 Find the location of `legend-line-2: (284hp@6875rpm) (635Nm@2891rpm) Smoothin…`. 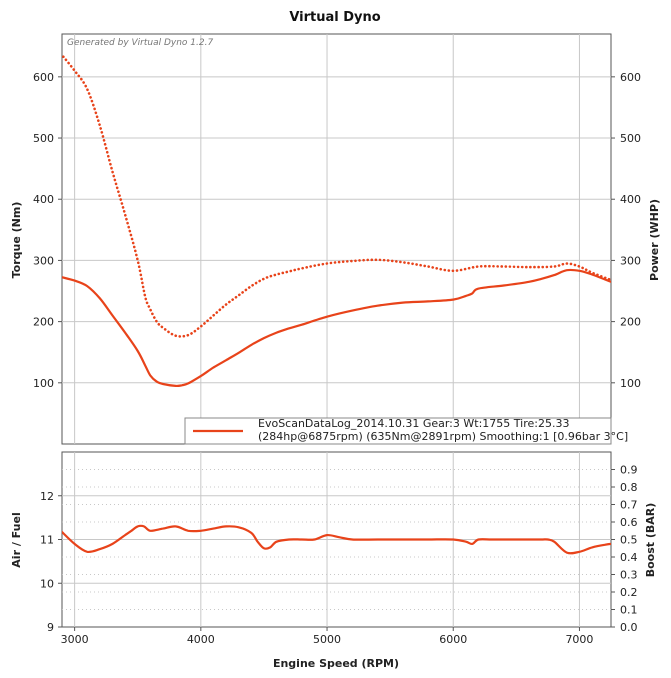

legend-line-2: (284hp@6875rpm) (635Nm@2891rpm) Smoothin… is located at coordinates (443, 436).